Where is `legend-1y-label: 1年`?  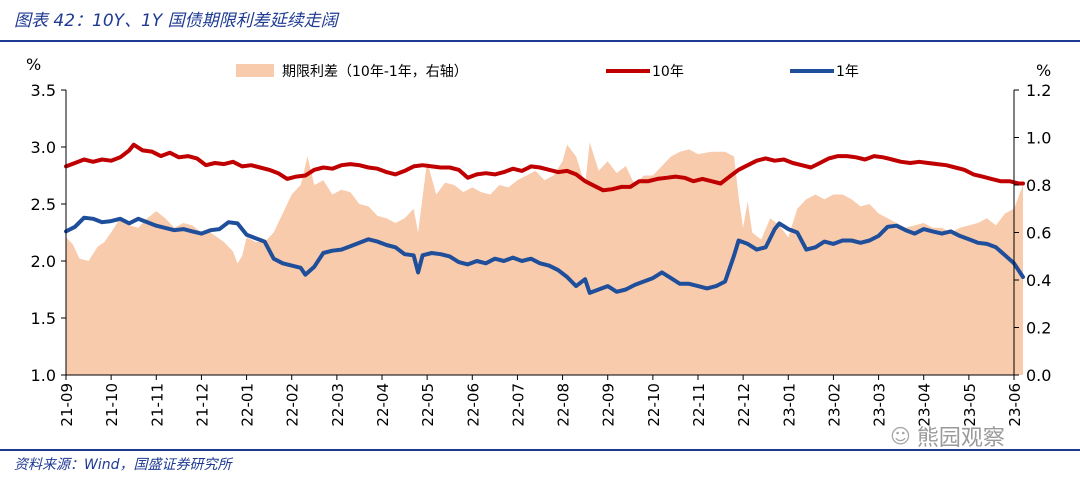
legend-1y-label: 1年 is located at coordinates (847, 72).